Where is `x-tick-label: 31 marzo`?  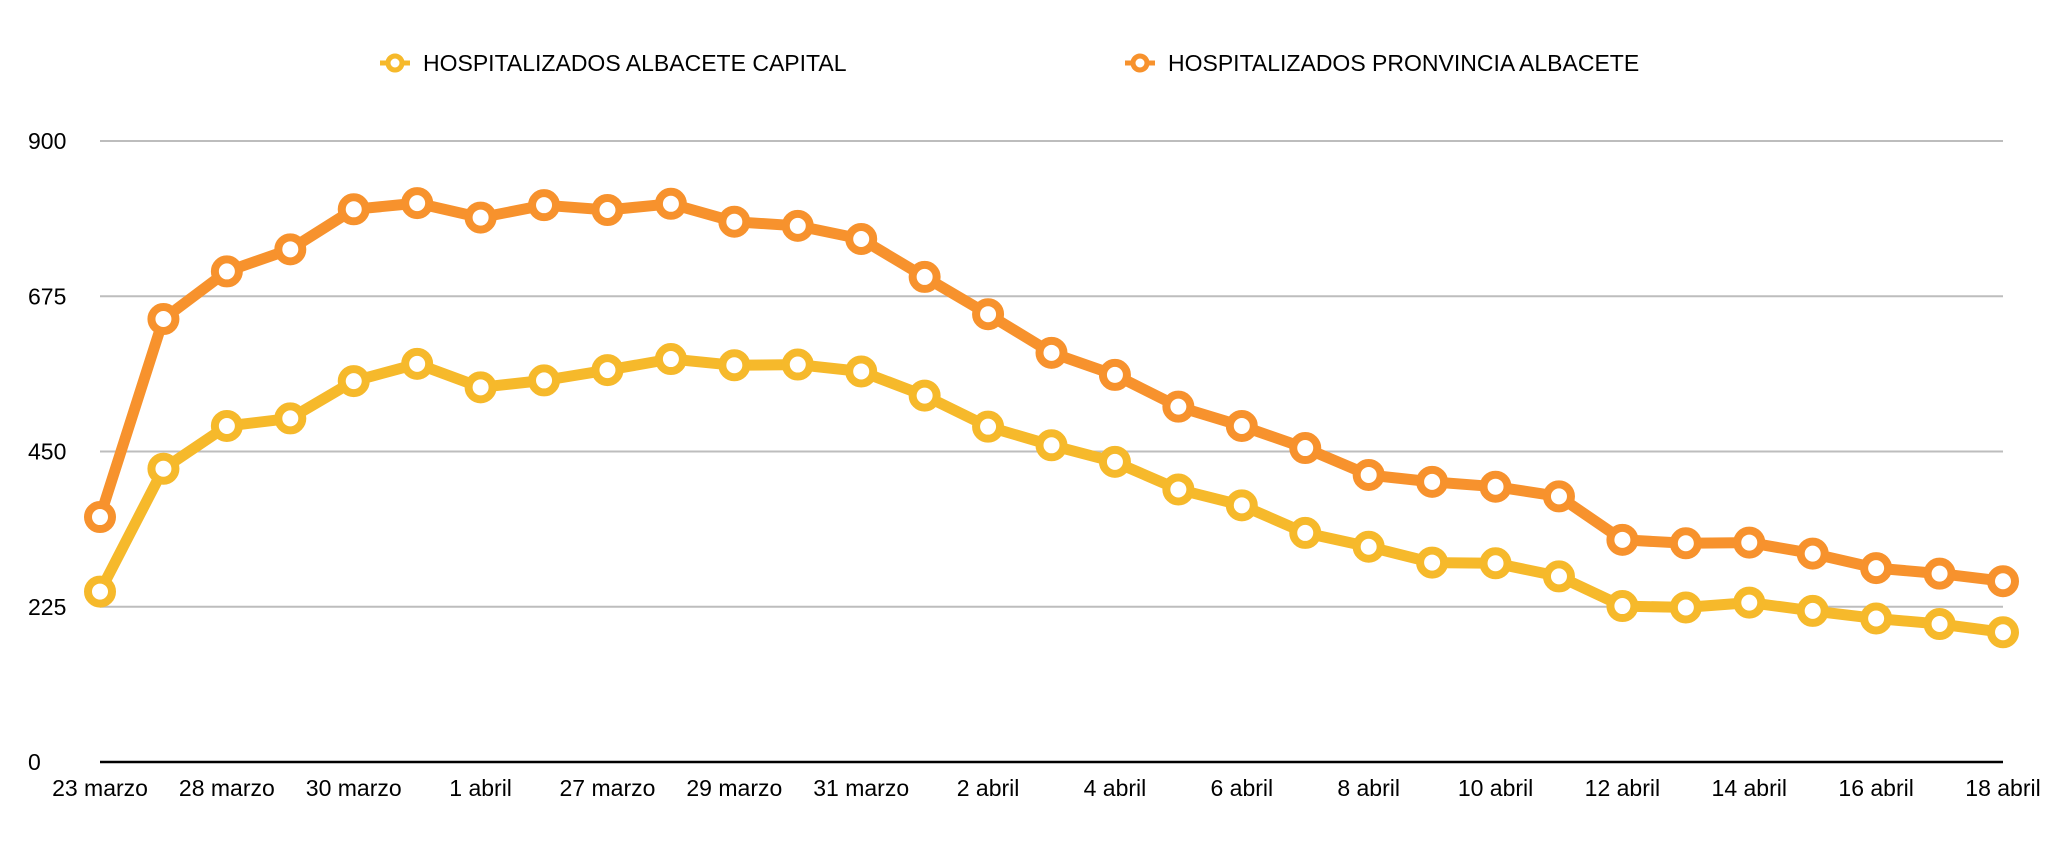 x-tick-label: 31 marzo is located at coordinates (861, 788).